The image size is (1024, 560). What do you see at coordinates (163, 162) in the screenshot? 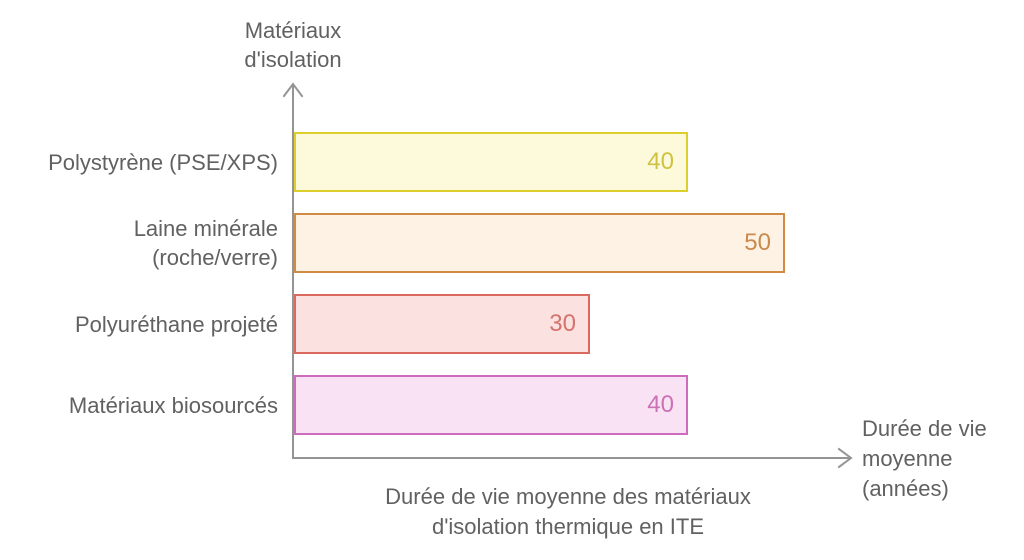
I see `category-label: Polystyrène (PSE/XPS)` at bounding box center [163, 162].